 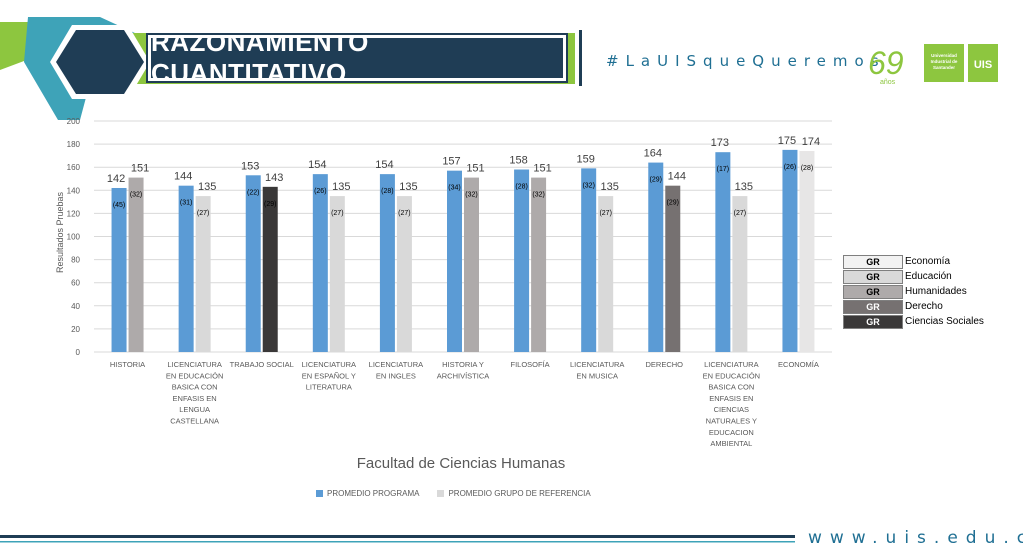 I want to click on uis-logo-initials: UIS, so click(x=983, y=65).